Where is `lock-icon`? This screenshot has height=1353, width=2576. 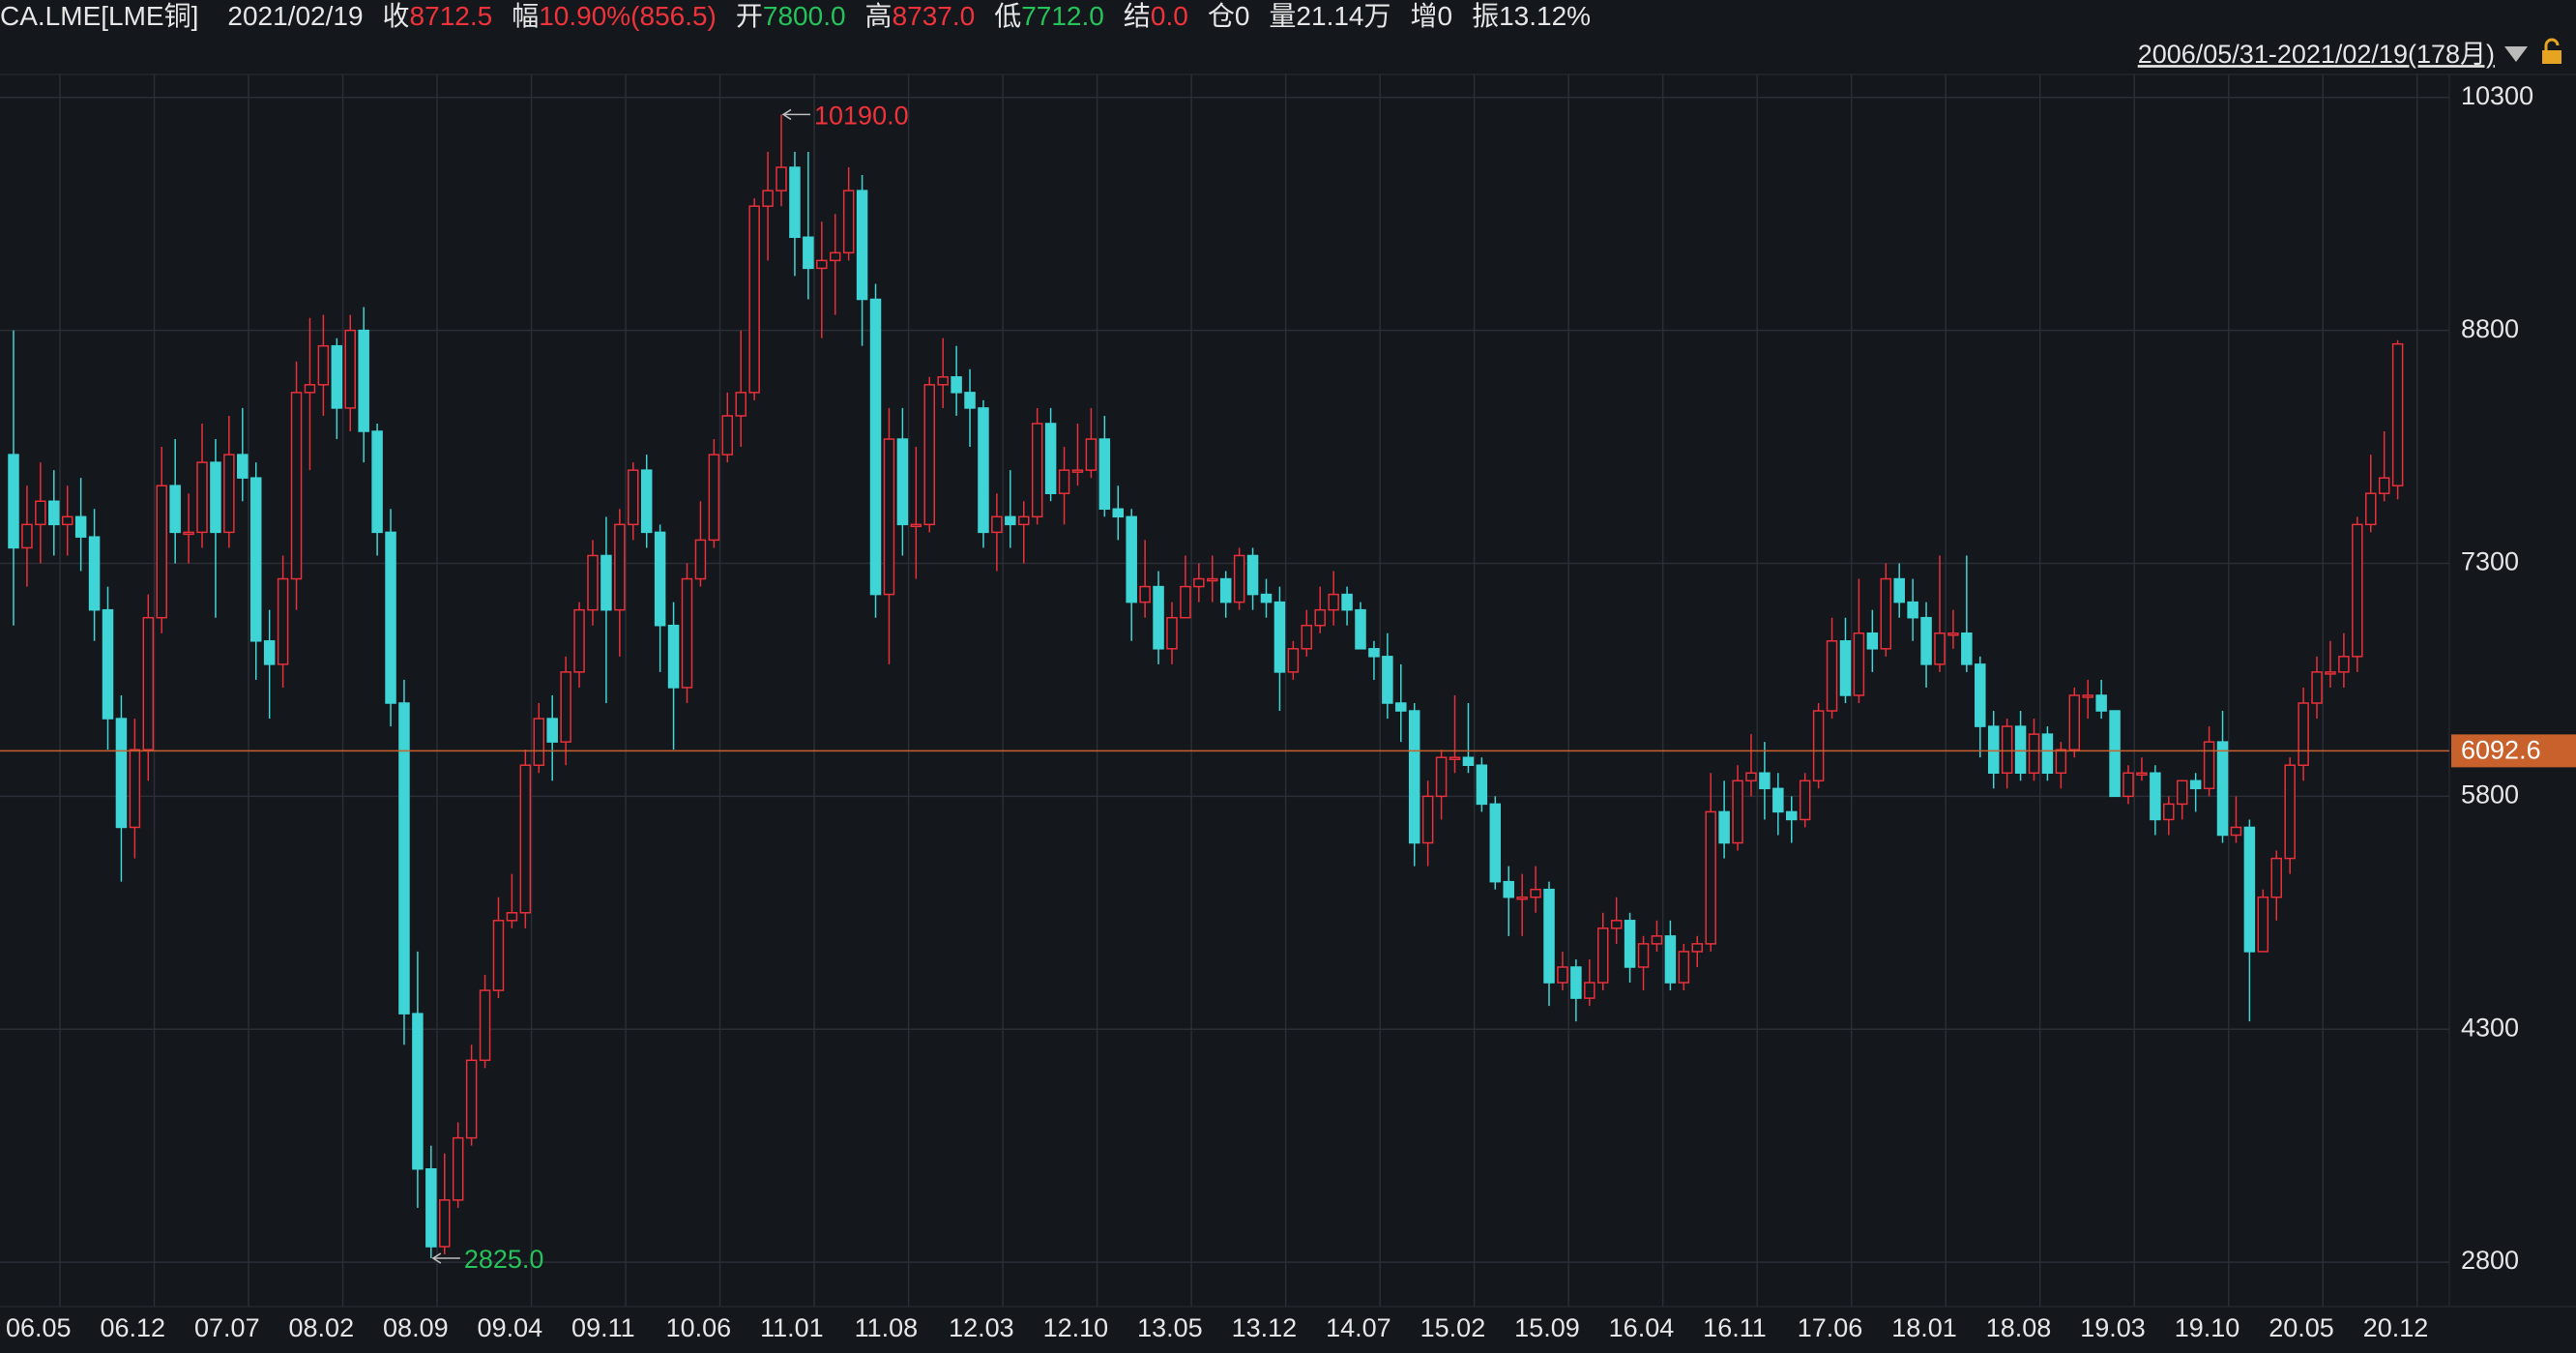 lock-icon is located at coordinates (2551, 51).